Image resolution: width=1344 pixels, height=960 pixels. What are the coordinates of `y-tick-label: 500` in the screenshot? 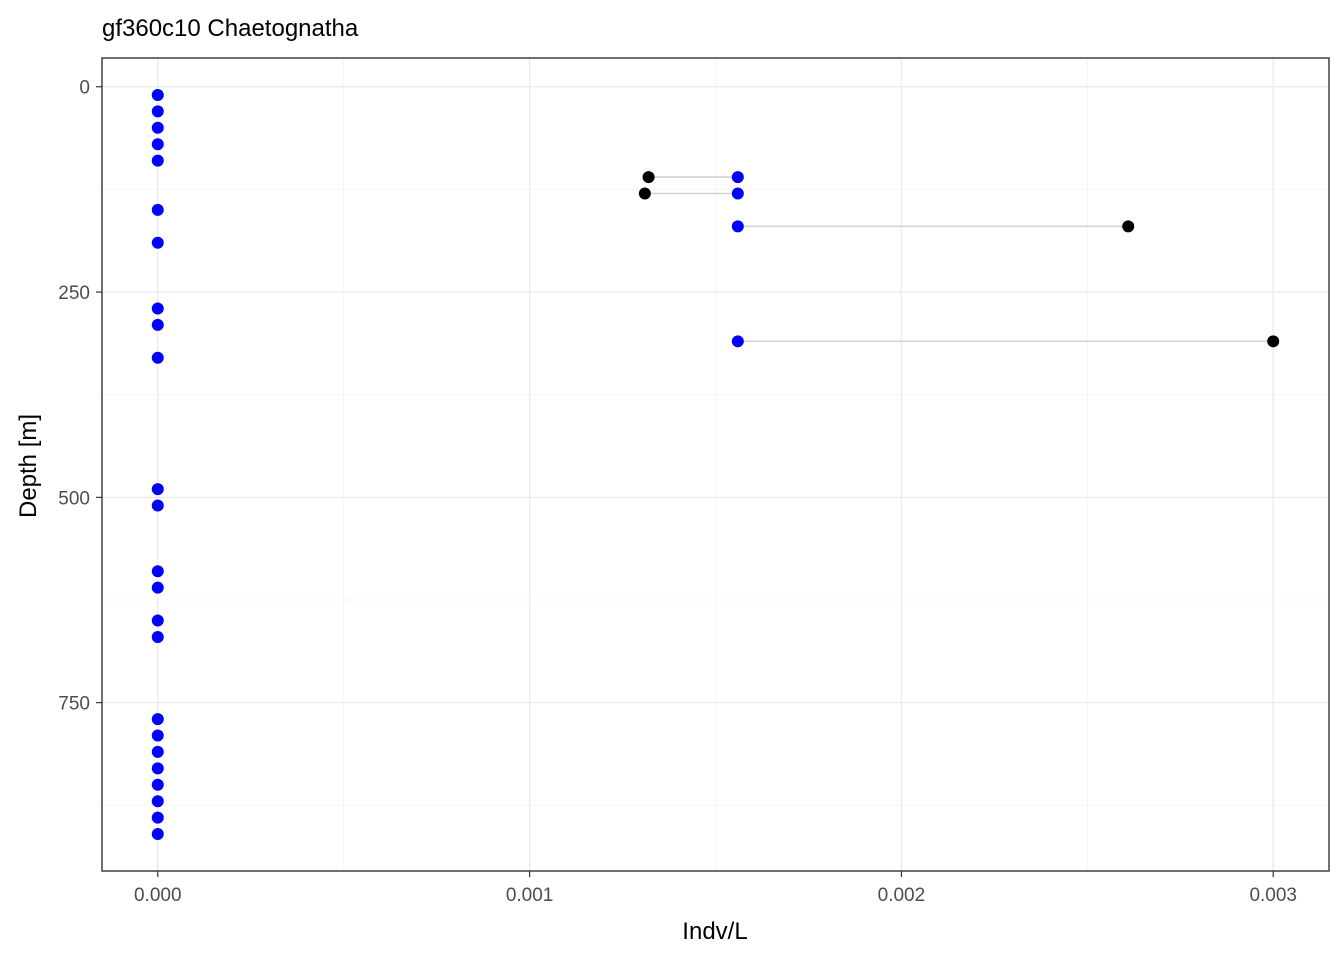 It's located at (74, 498).